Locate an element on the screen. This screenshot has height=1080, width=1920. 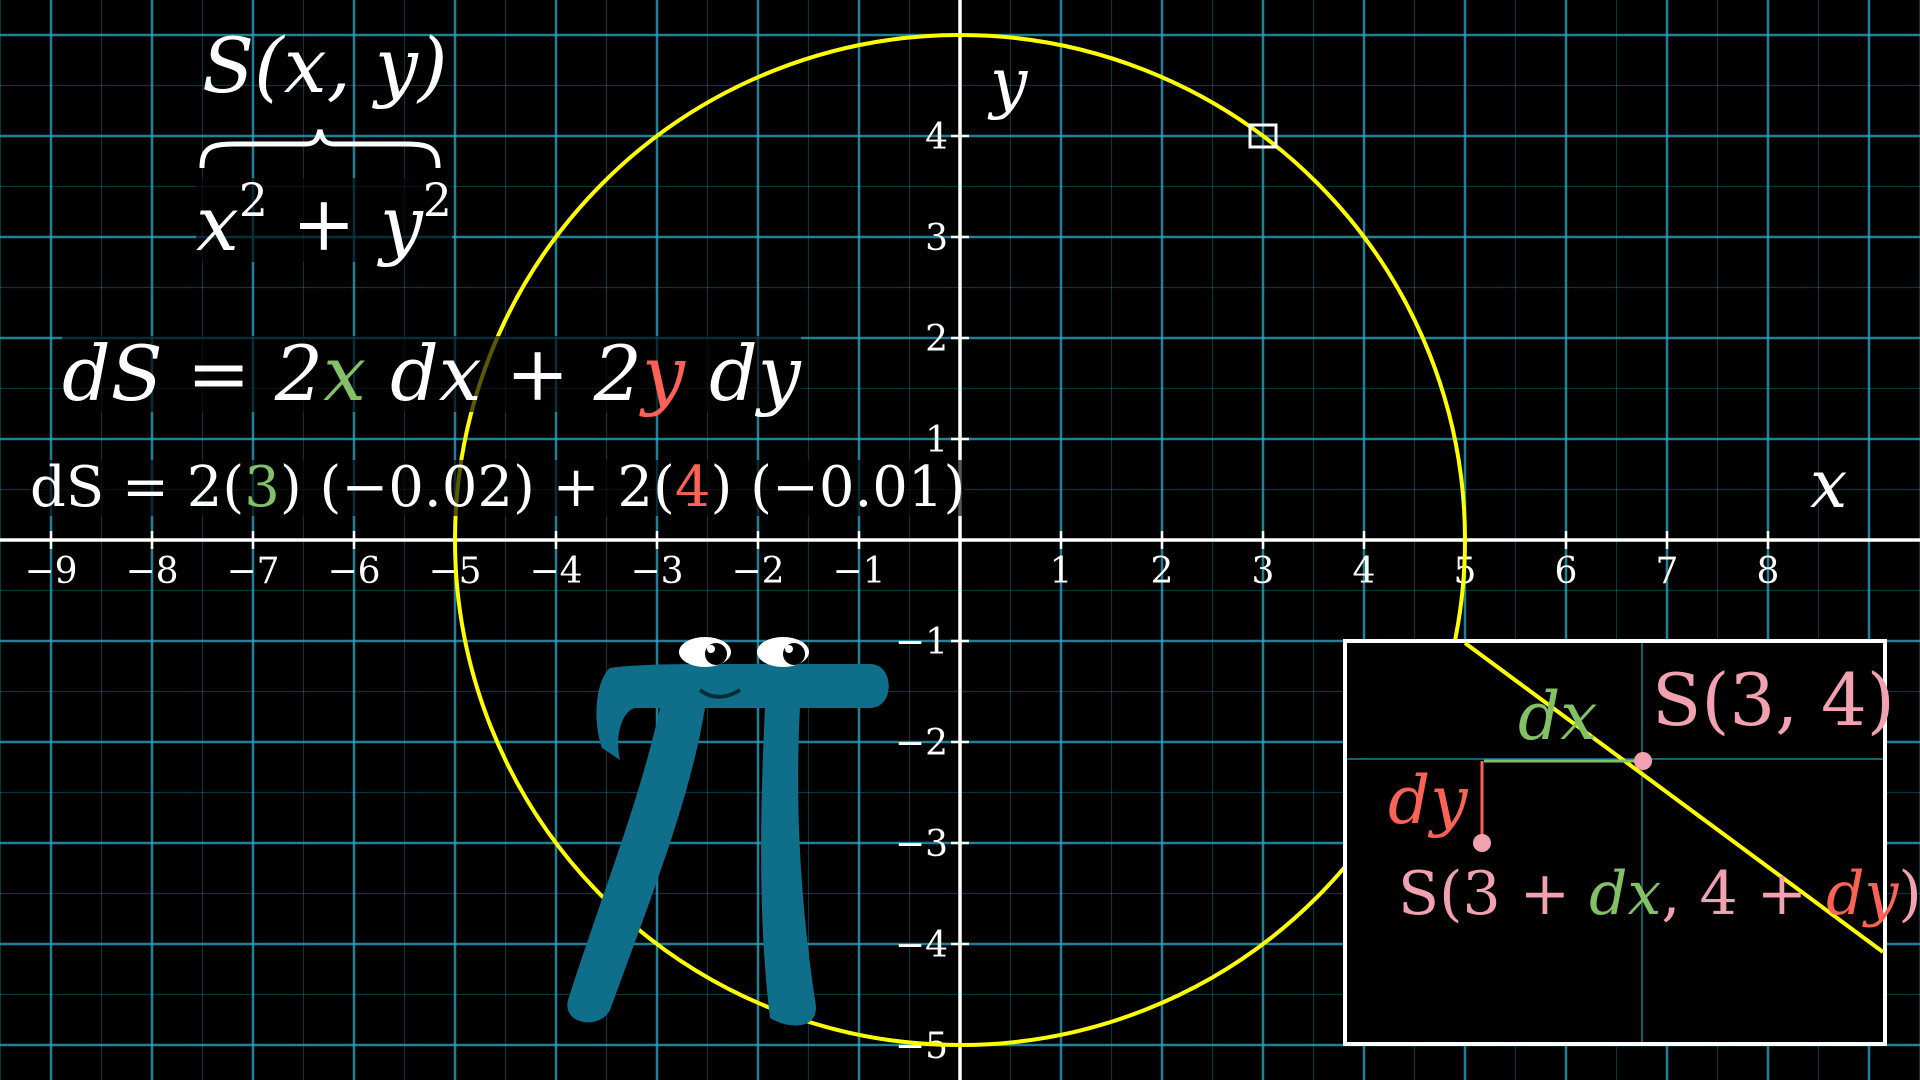
x-tick-label: 2 is located at coordinates (1162, 571).